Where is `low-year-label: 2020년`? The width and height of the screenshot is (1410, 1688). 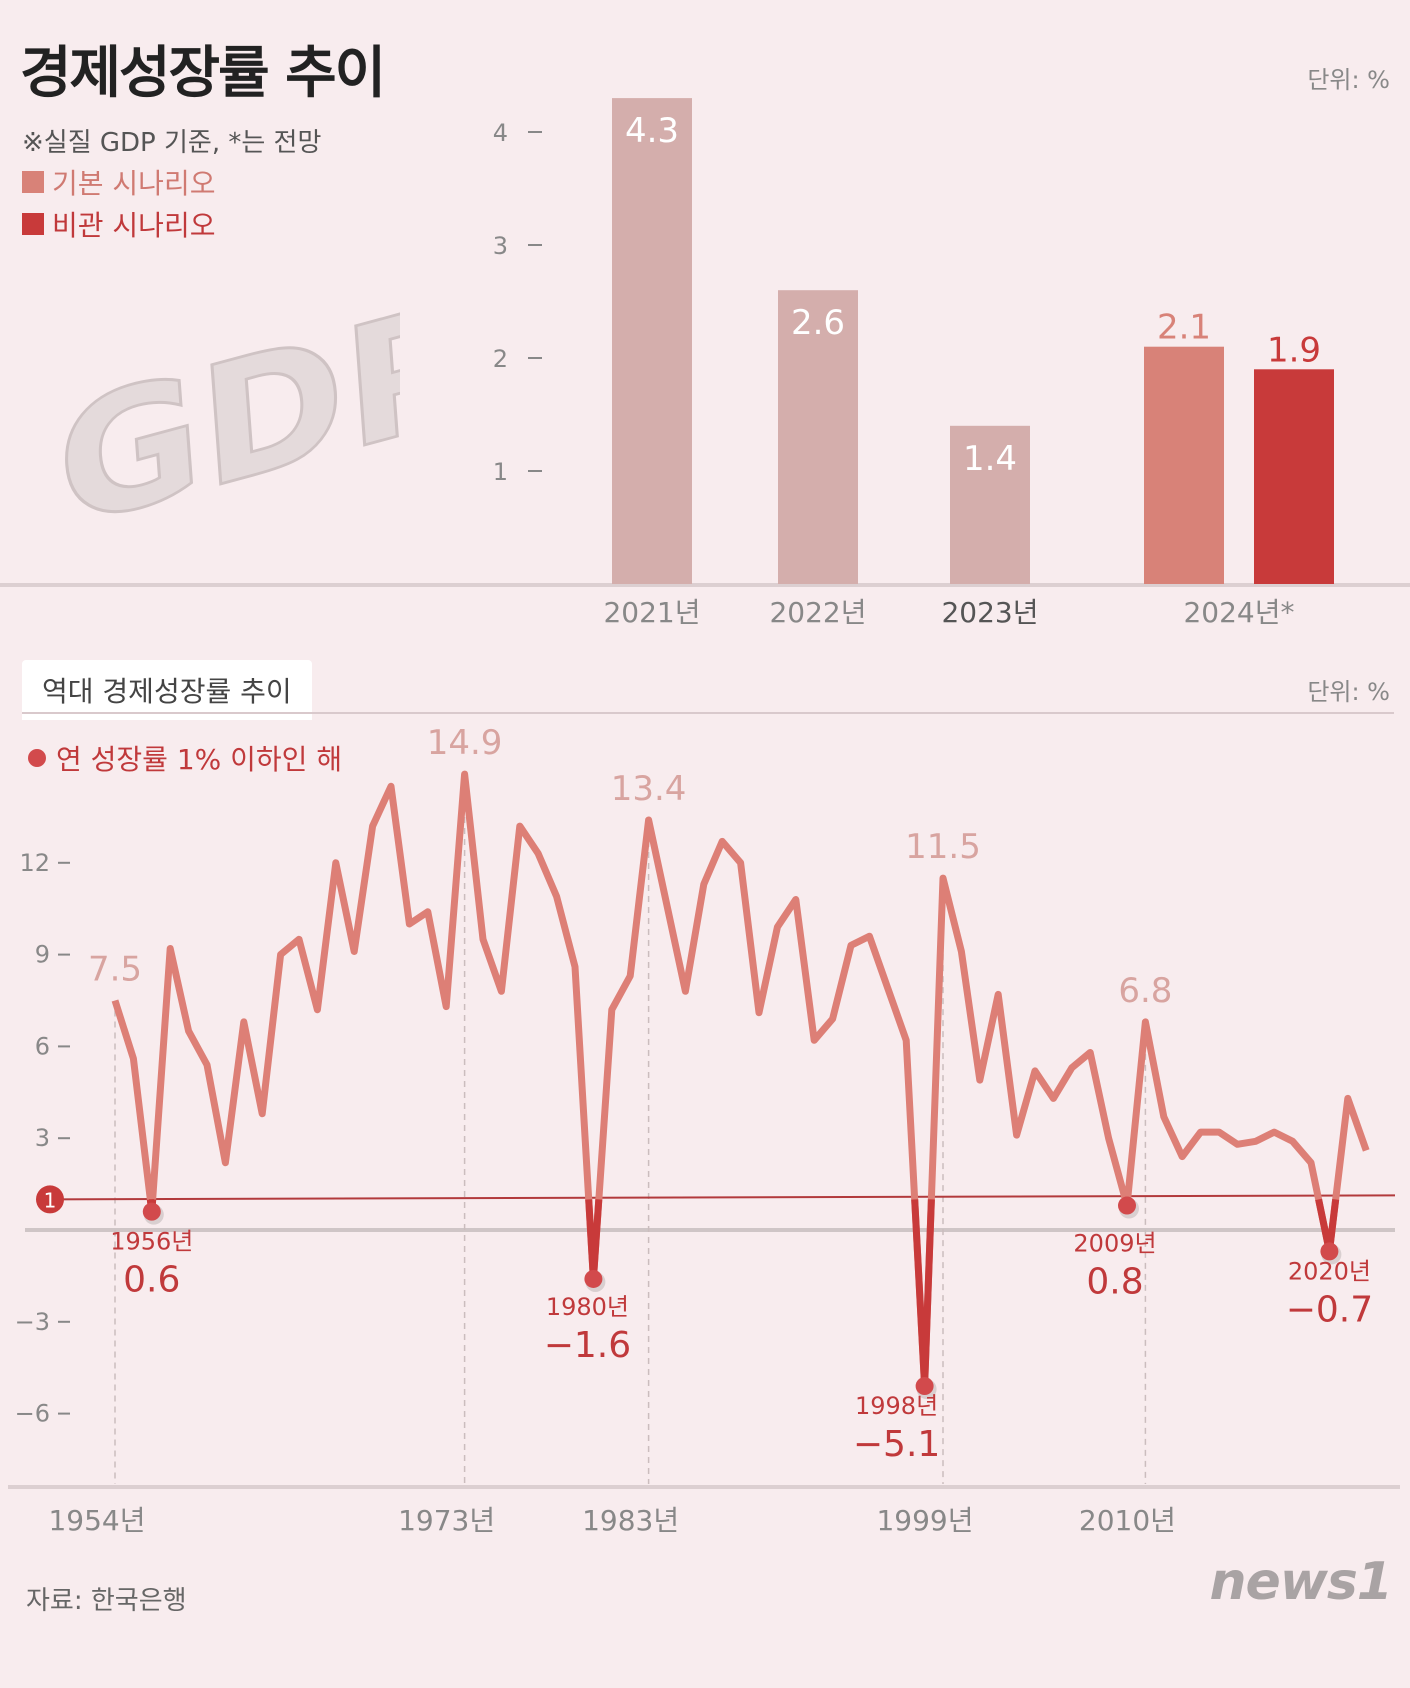 low-year-label: 2020년 is located at coordinates (1329, 1271).